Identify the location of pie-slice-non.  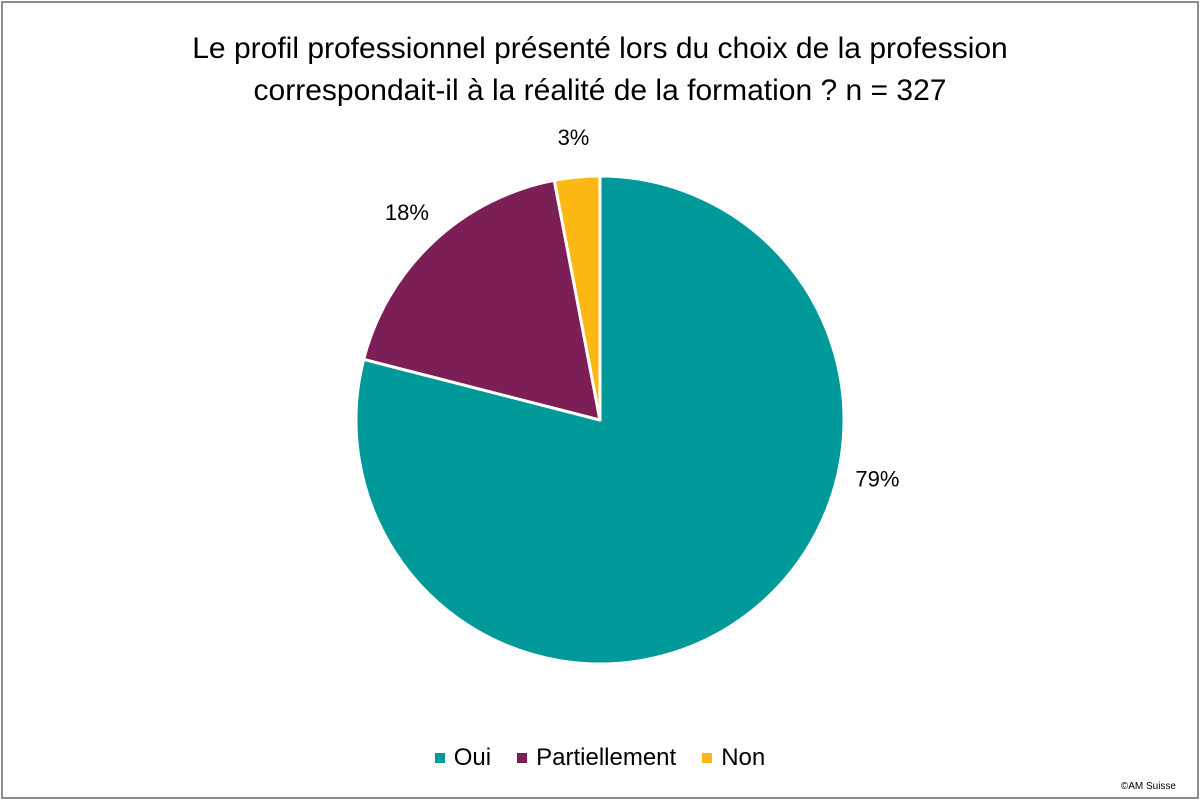
(577, 298).